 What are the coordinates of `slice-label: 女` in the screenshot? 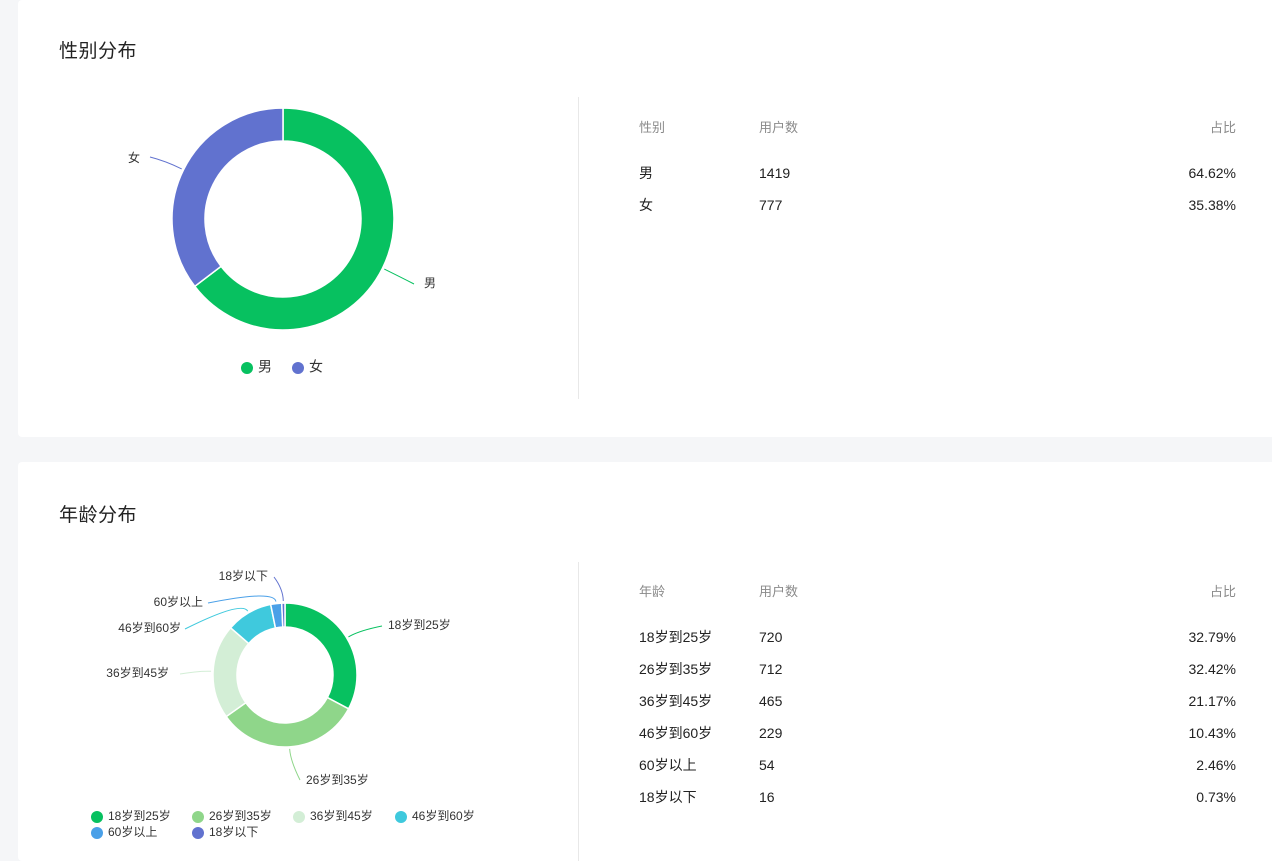 It's located at (134, 157).